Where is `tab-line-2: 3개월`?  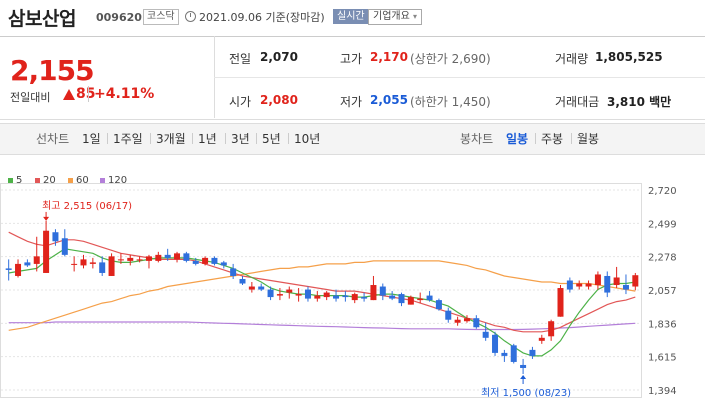 tab-line-2: 3개월 is located at coordinates (171, 139).